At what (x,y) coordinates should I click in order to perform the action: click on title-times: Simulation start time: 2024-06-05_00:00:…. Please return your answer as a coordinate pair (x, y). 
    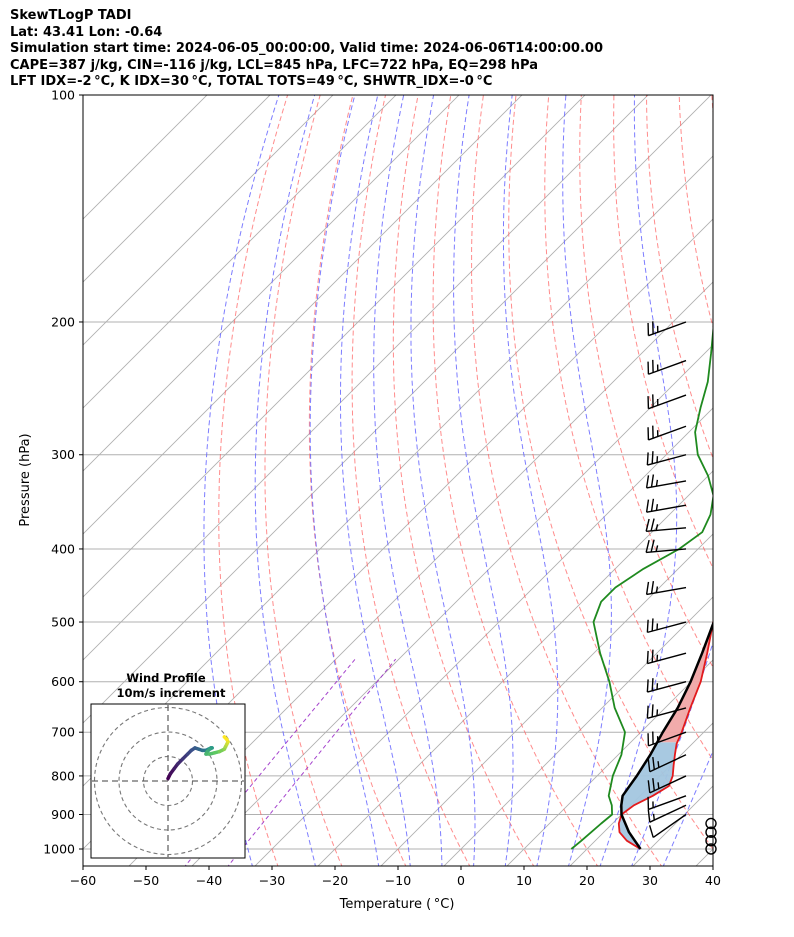
    Looking at the image, I should click on (306, 48).